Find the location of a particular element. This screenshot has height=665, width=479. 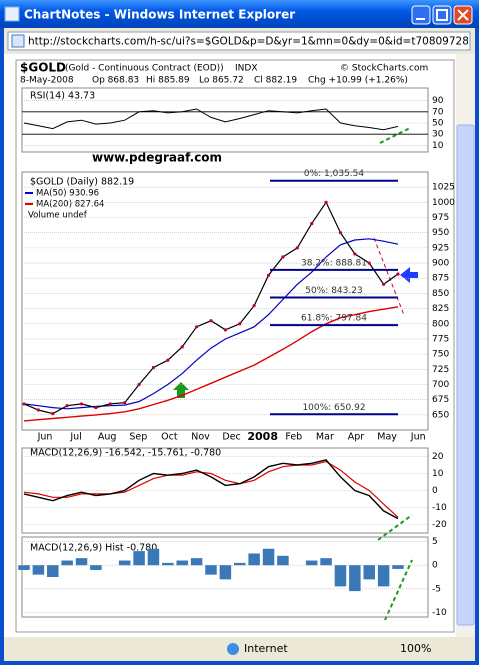

ma200-line is located at coordinates (211, 364).